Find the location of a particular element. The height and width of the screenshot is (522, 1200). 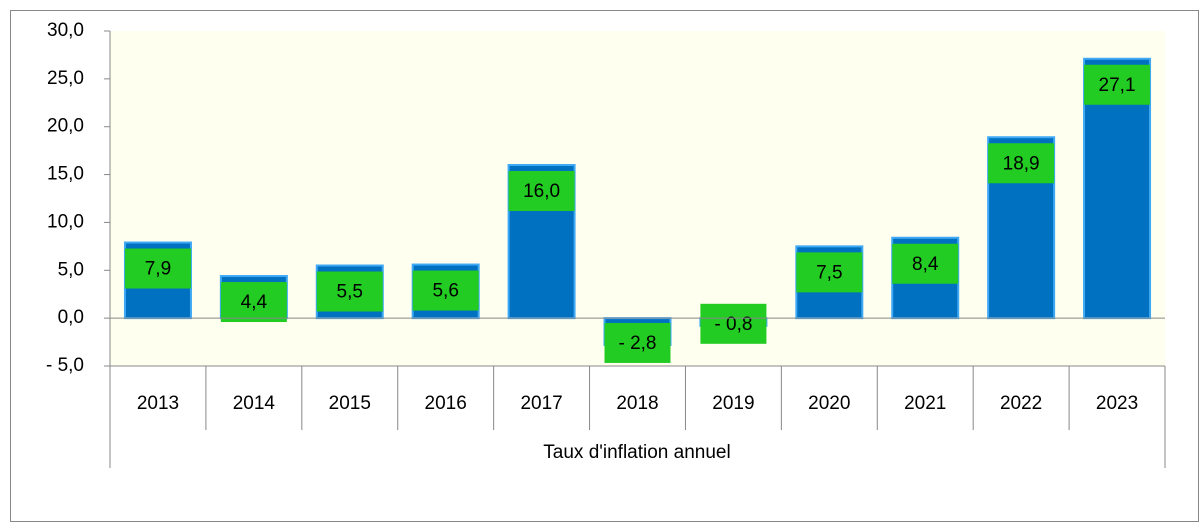

value-label: 18,9 is located at coordinates (1021, 163).